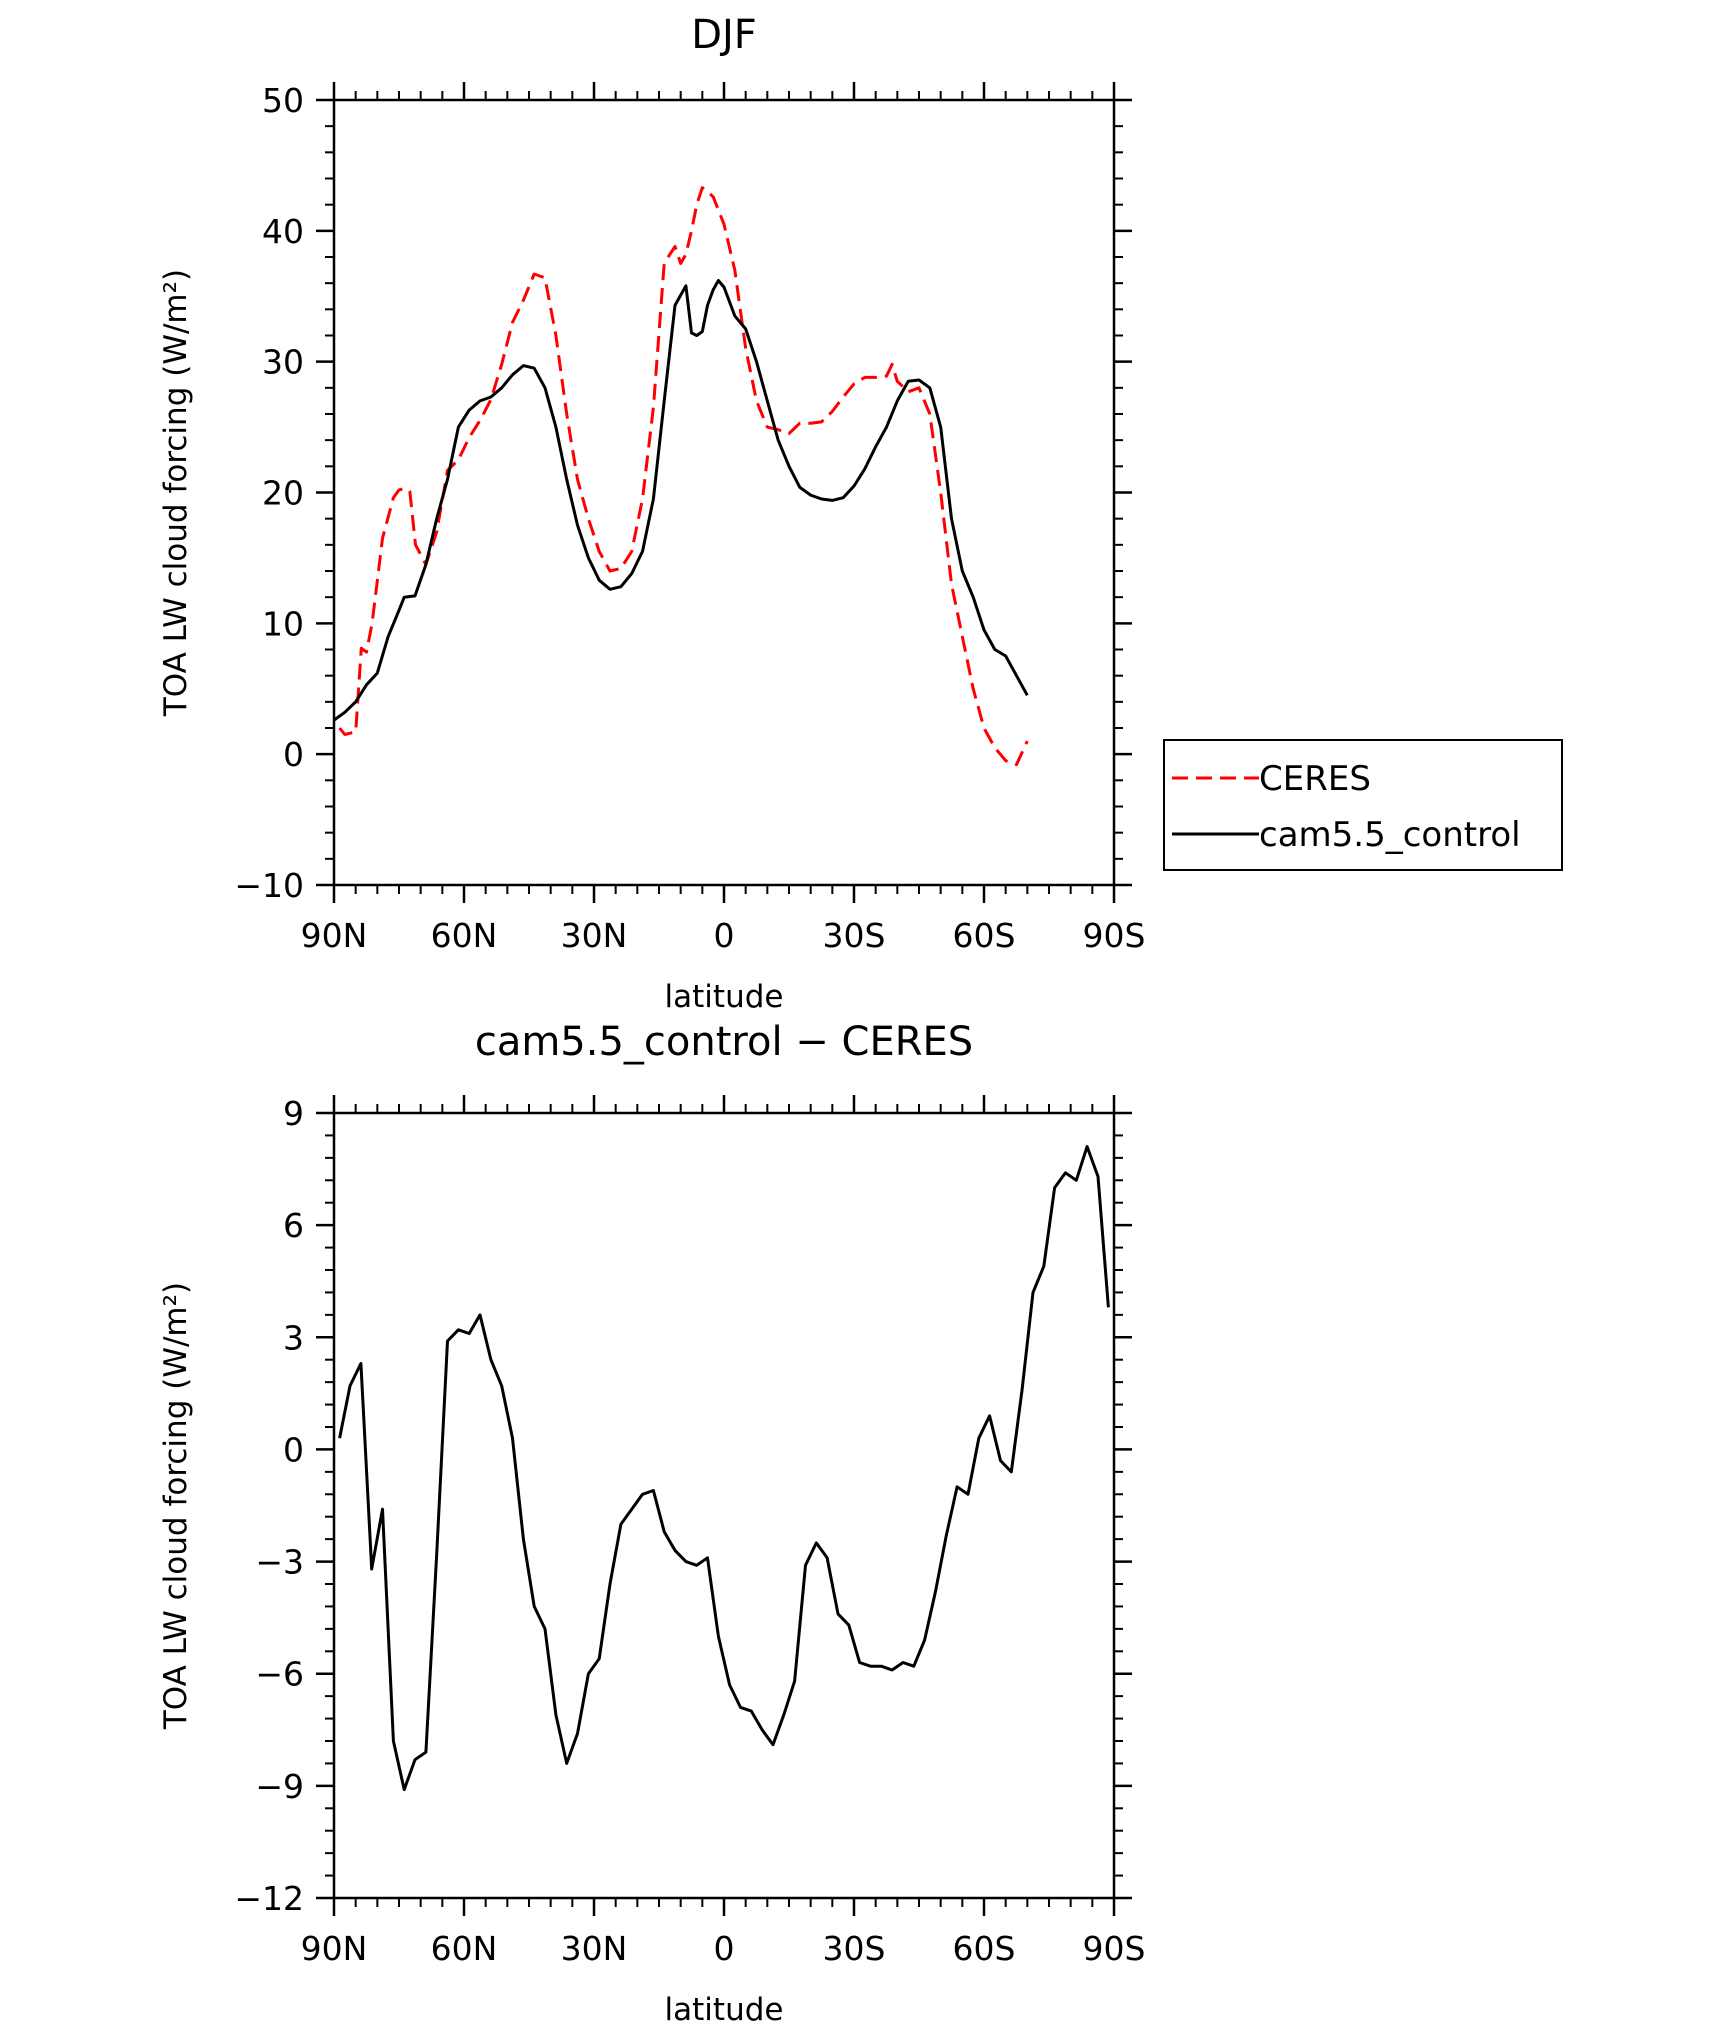  Describe the element at coordinates (279, 1562) in the screenshot. I see `y-tick-label: −3` at that location.